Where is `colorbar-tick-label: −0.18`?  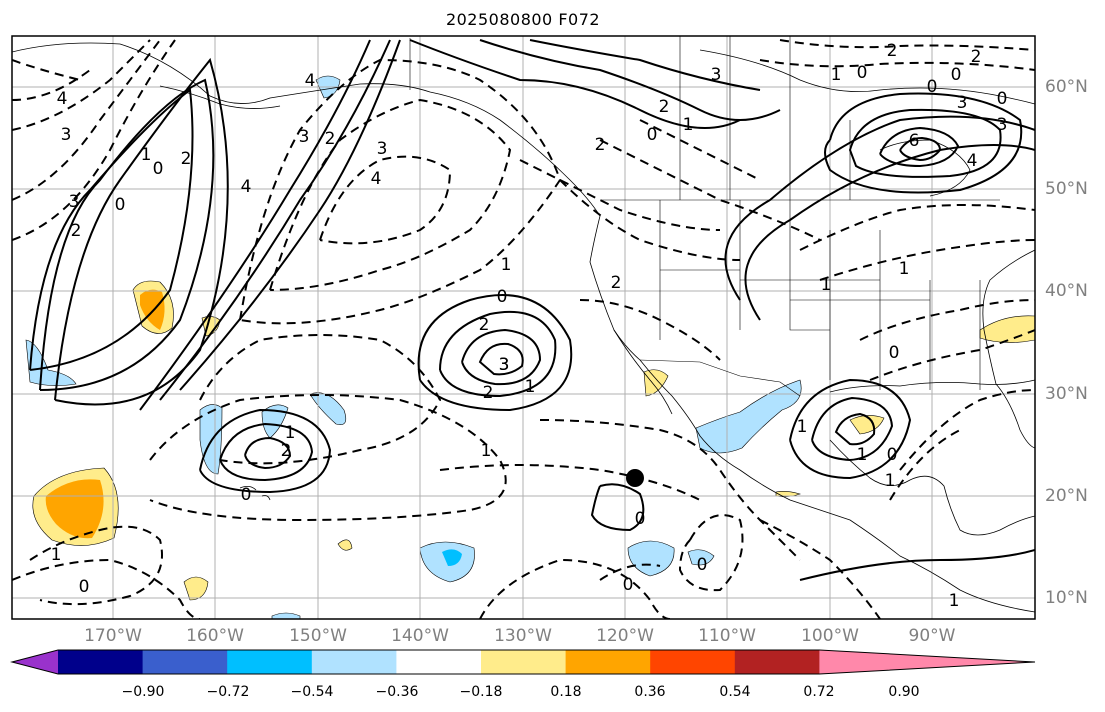
colorbar-tick-label: −0.18 is located at coordinates (481, 692).